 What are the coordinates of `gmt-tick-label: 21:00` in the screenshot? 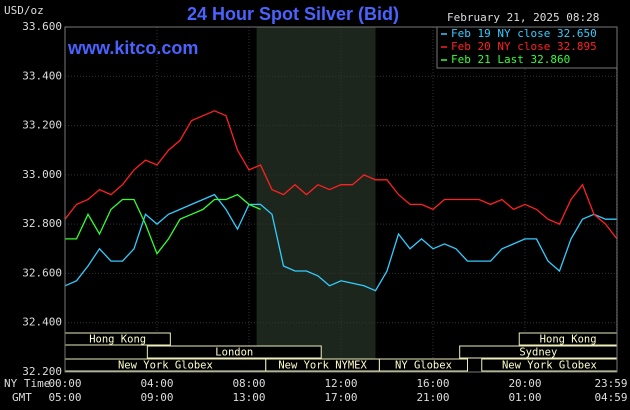 It's located at (432, 397).